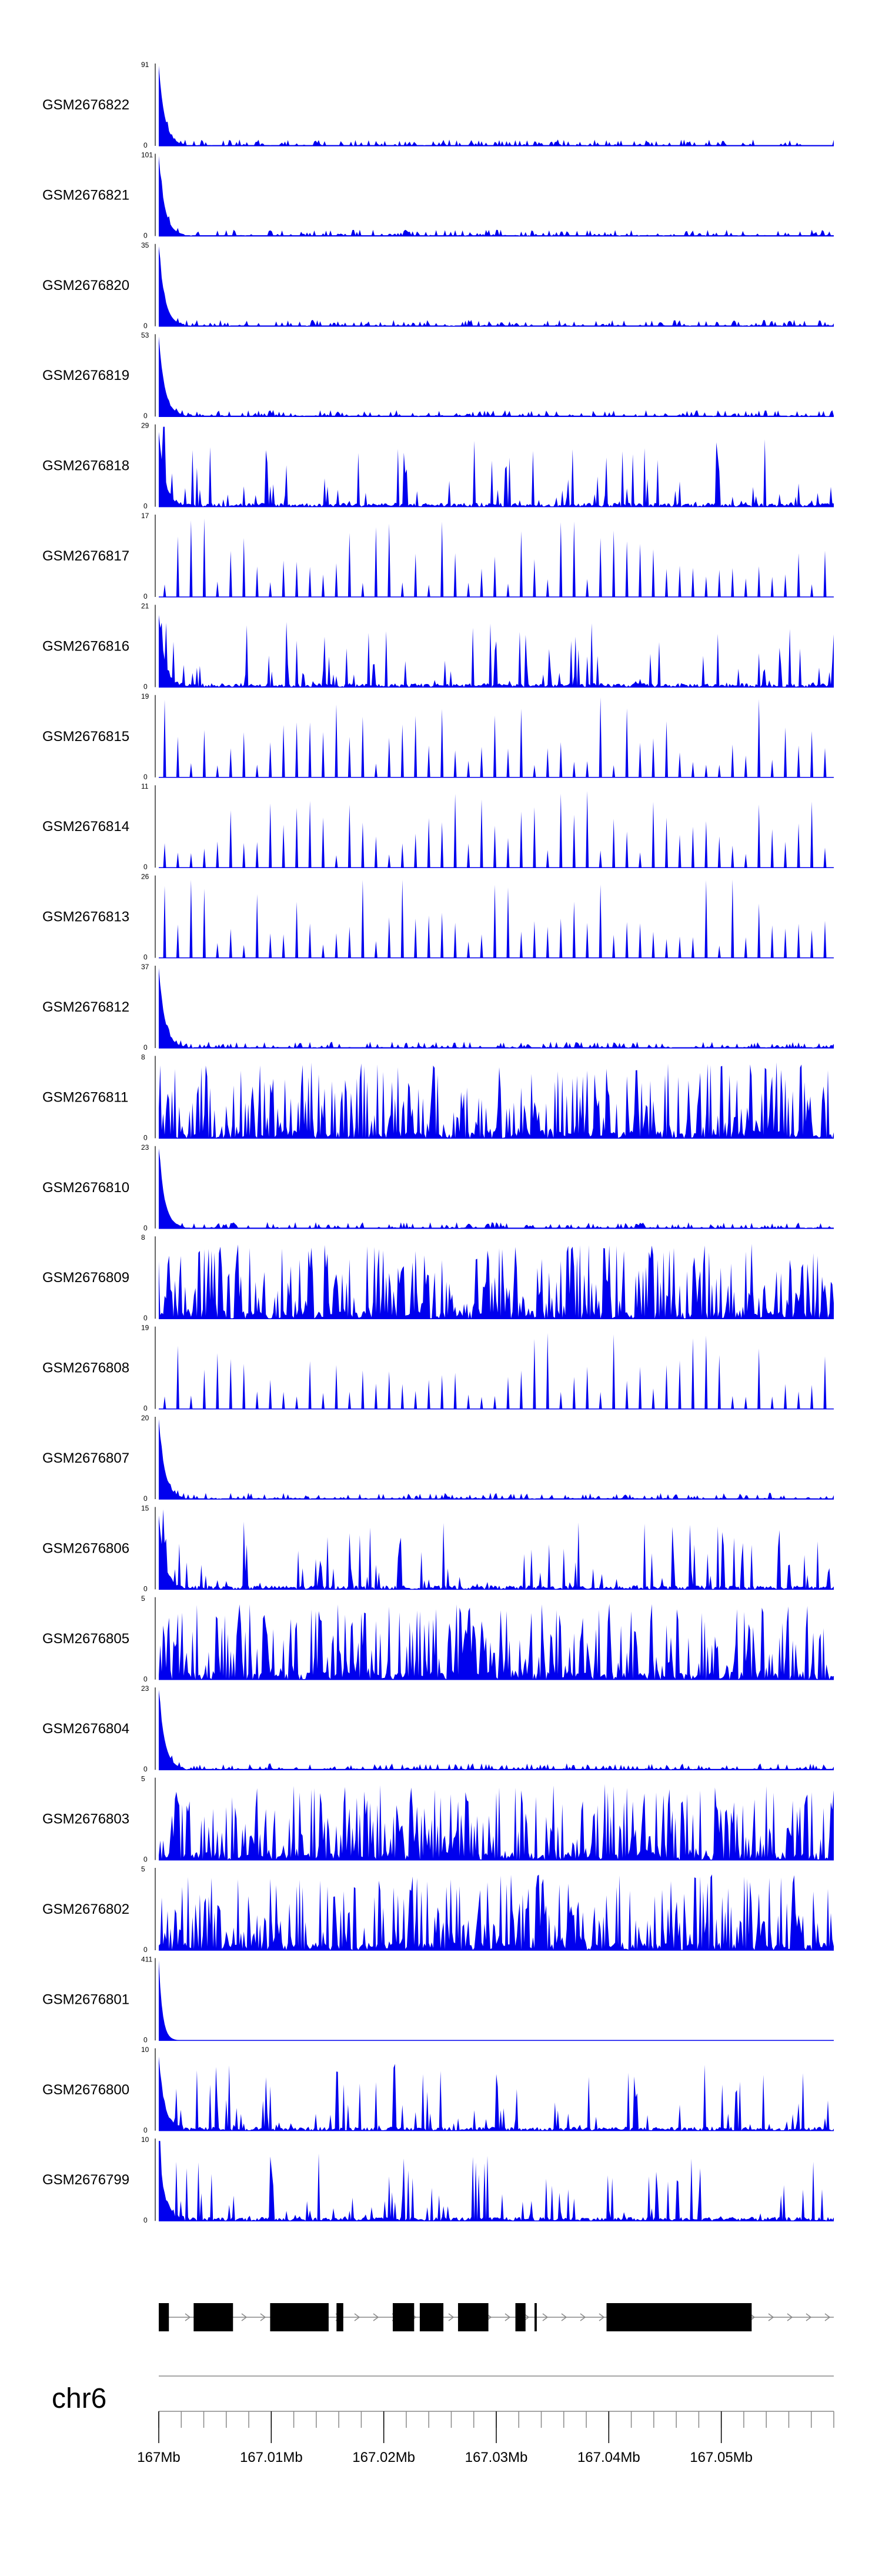 Image resolution: width=882 pixels, height=2576 pixels. I want to click on track-label: GSM2676812, so click(85, 1007).